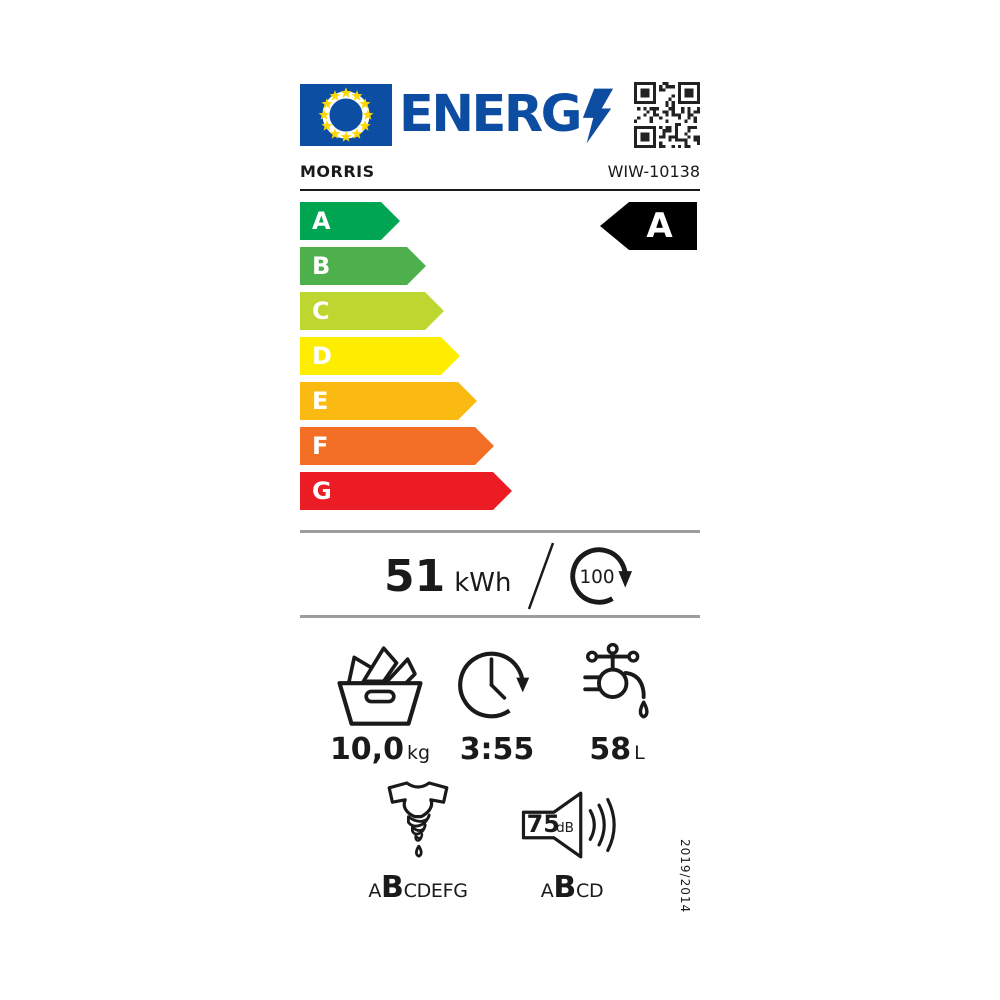 The height and width of the screenshot is (1000, 1000). What do you see at coordinates (602, 825) in the screenshot?
I see `sound-waves` at bounding box center [602, 825].